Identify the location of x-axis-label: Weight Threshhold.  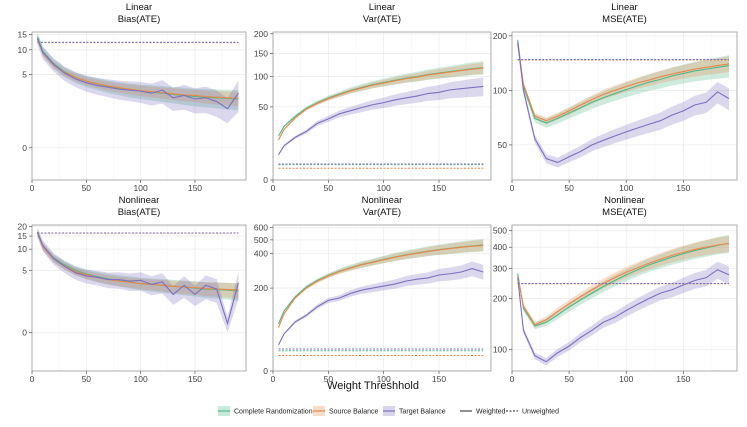
(373, 386).